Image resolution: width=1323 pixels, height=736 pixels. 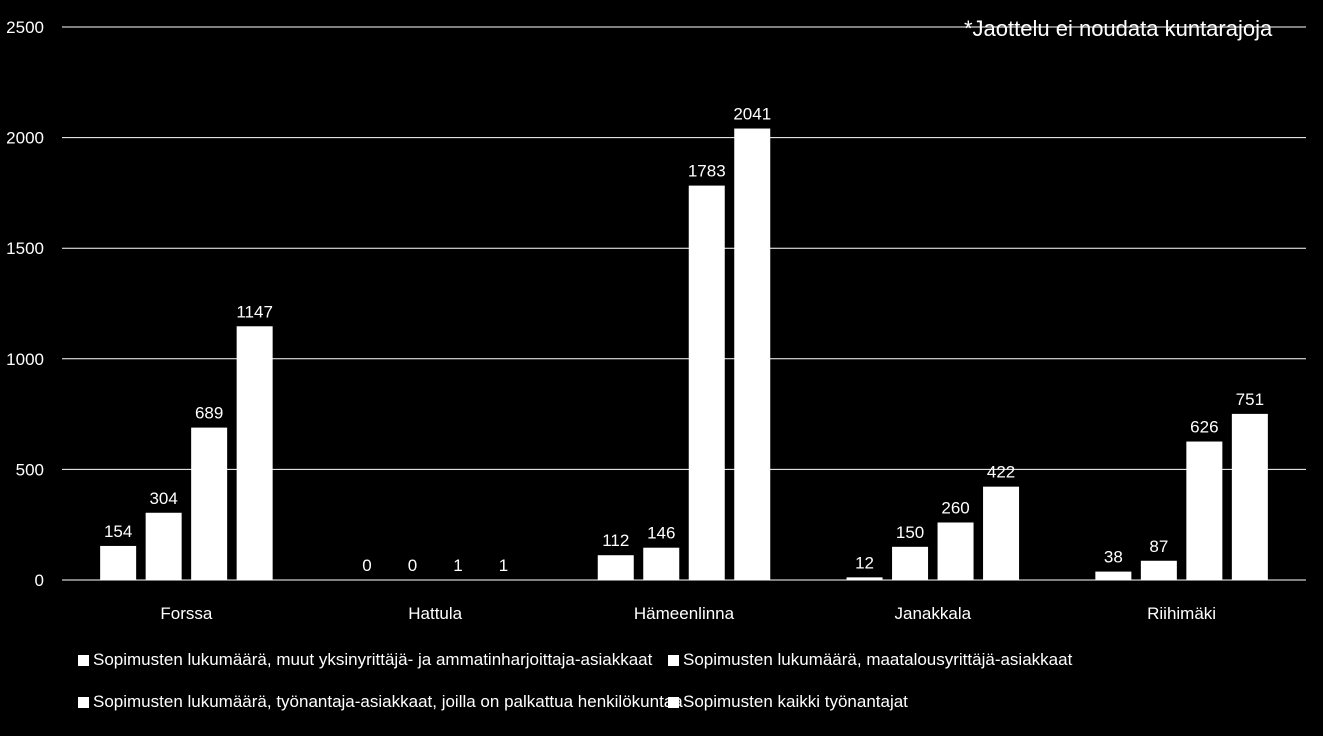 I want to click on data-label: 12, so click(x=864, y=562).